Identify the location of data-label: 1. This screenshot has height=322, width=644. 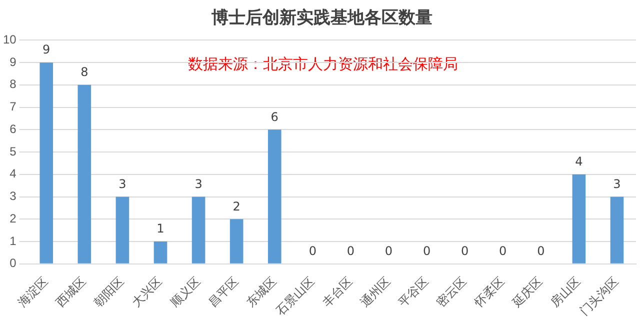
(160, 229).